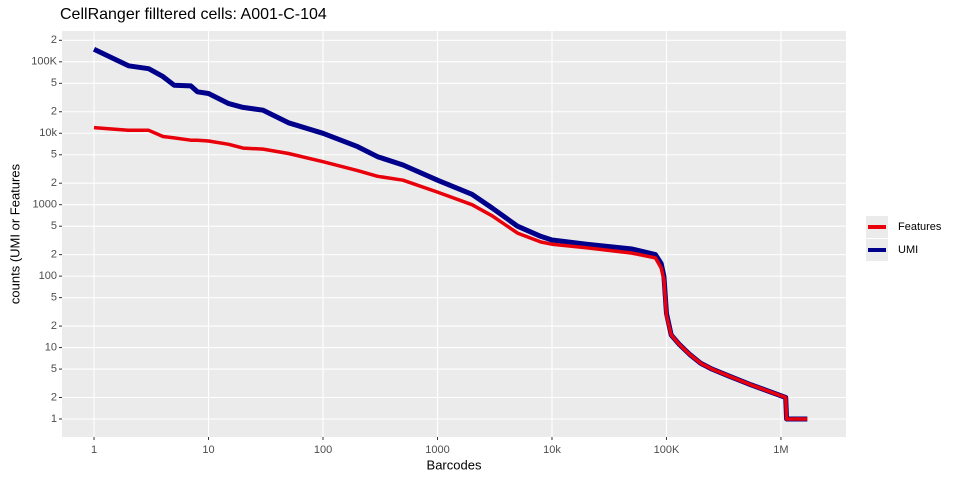  What do you see at coordinates (552, 450) in the screenshot?
I see `x-tick-label: 10k` at bounding box center [552, 450].